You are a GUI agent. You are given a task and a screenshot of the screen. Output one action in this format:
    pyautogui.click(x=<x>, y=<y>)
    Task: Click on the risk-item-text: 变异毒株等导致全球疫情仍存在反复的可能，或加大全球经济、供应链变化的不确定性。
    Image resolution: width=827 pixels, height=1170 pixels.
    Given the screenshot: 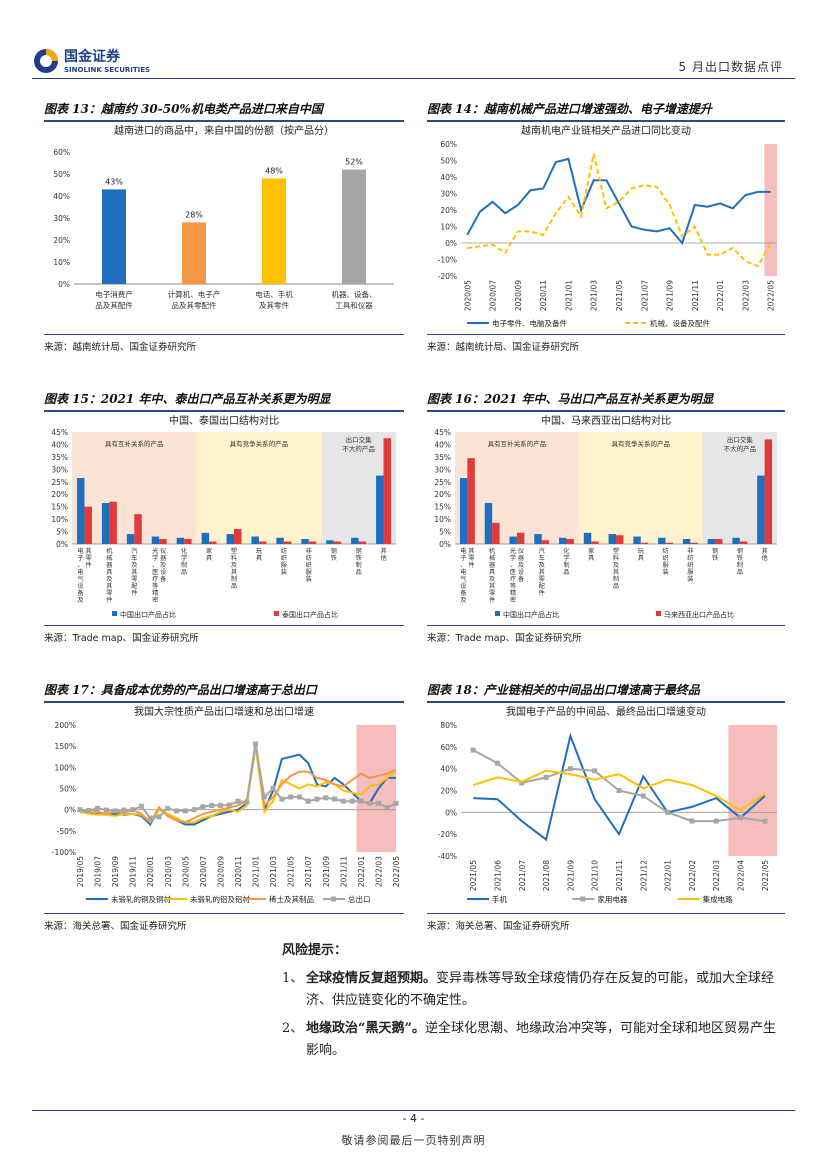 What is the action you would take?
    pyautogui.click(x=540, y=989)
    